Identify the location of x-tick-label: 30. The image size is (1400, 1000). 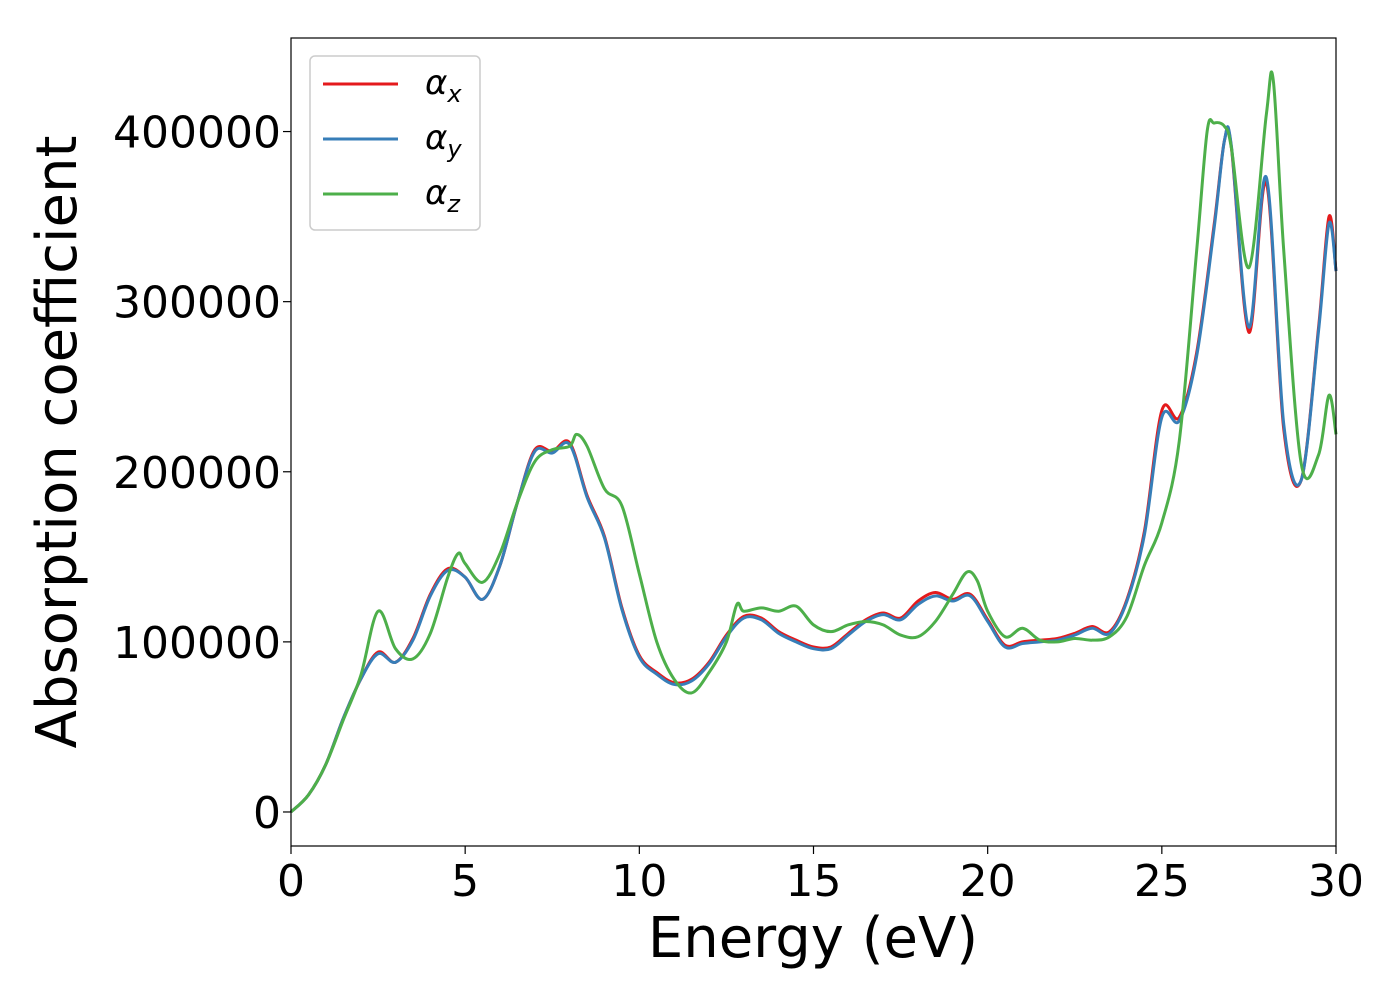
(1336, 881).